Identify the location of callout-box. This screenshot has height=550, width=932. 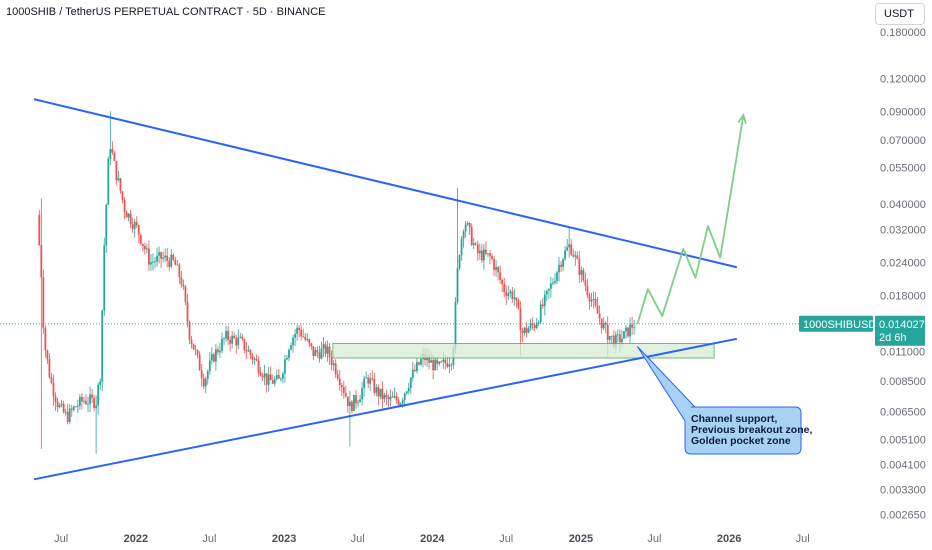
(719, 400).